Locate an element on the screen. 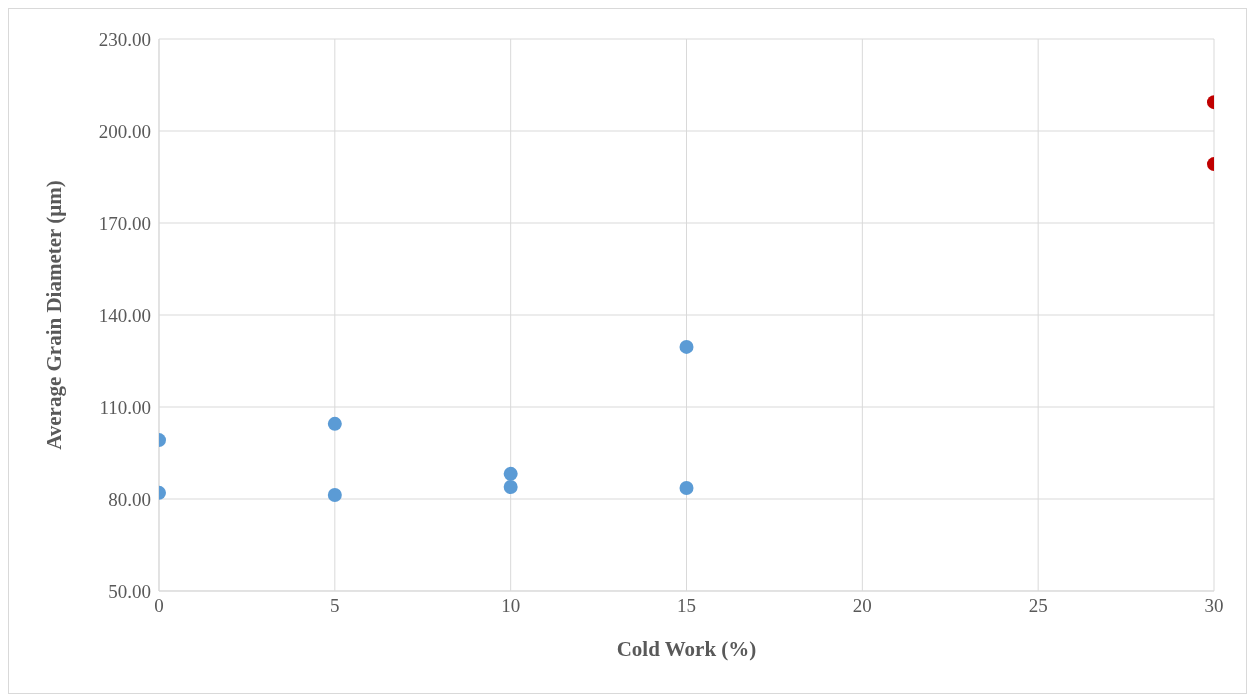 This screenshot has width=1253, height=700. y-tick-label: 170.00 is located at coordinates (124, 223).